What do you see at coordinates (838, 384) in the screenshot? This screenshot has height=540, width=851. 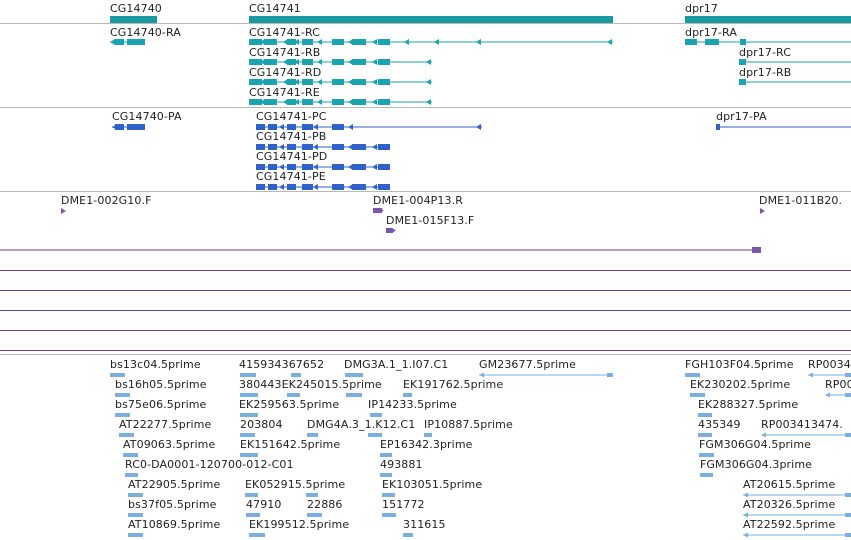 I see `est-label: RP00` at bounding box center [838, 384].